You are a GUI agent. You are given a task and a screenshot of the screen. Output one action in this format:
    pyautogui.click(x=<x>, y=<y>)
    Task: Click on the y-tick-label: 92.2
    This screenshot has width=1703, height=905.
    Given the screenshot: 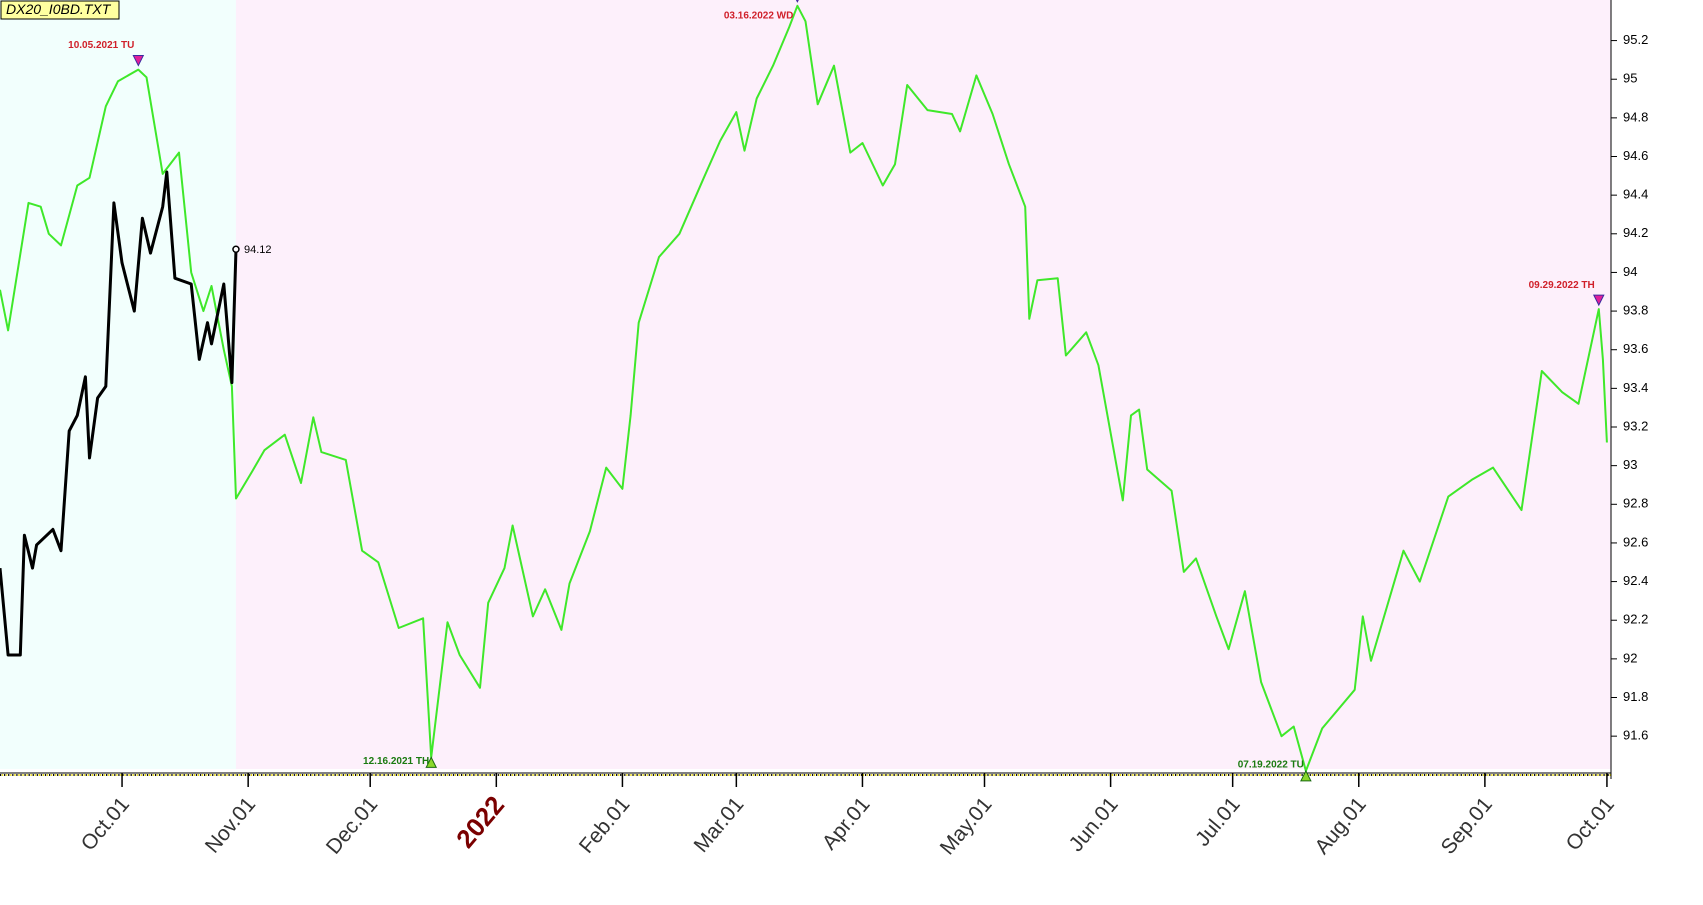 What is the action you would take?
    pyautogui.click(x=1635, y=619)
    